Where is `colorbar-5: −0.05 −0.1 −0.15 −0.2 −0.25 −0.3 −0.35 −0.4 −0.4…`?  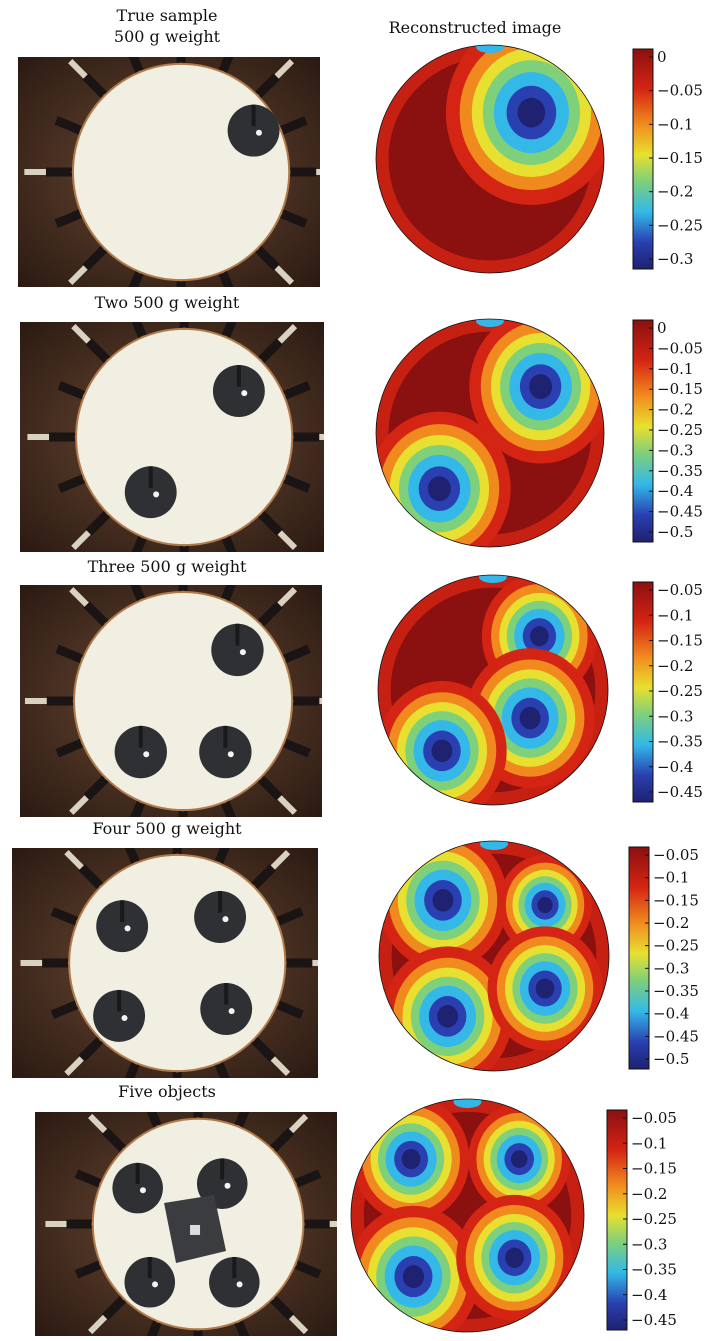 colorbar-5: −0.05 −0.1 −0.15 −0.2 −0.25 −0.3 −0.35 −0.4 −0.4… is located at coordinates (658, 1220).